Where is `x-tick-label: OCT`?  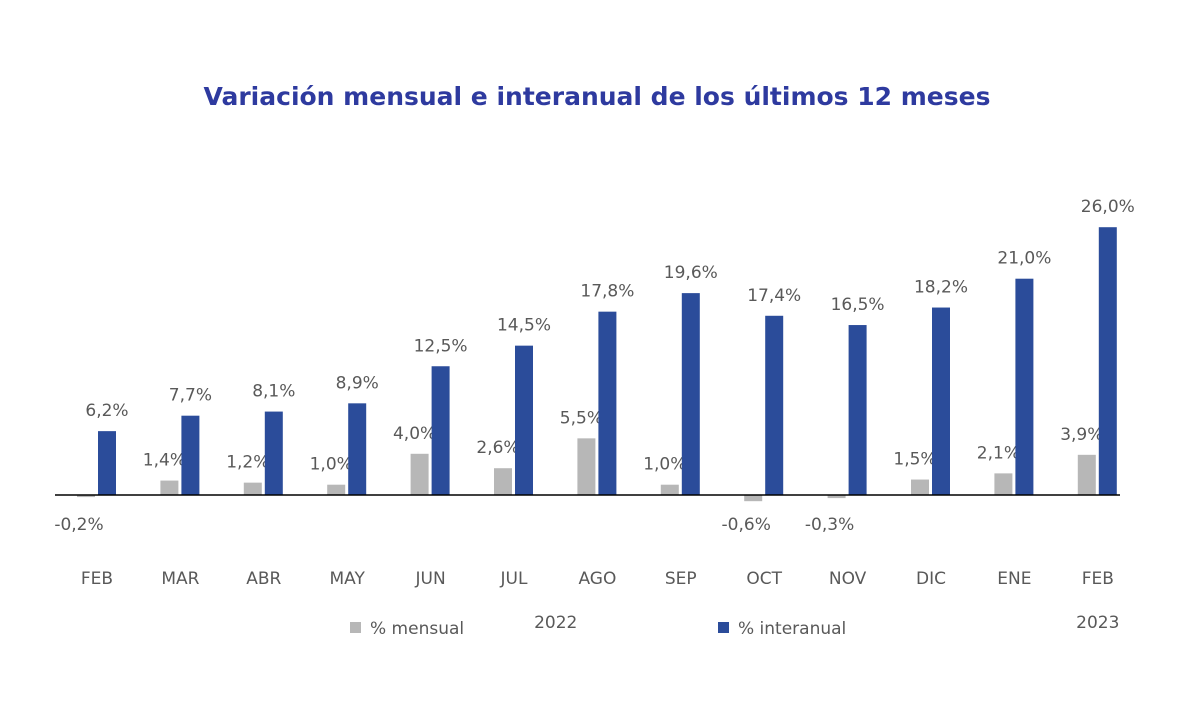
x-tick-label: OCT is located at coordinates (764, 579).